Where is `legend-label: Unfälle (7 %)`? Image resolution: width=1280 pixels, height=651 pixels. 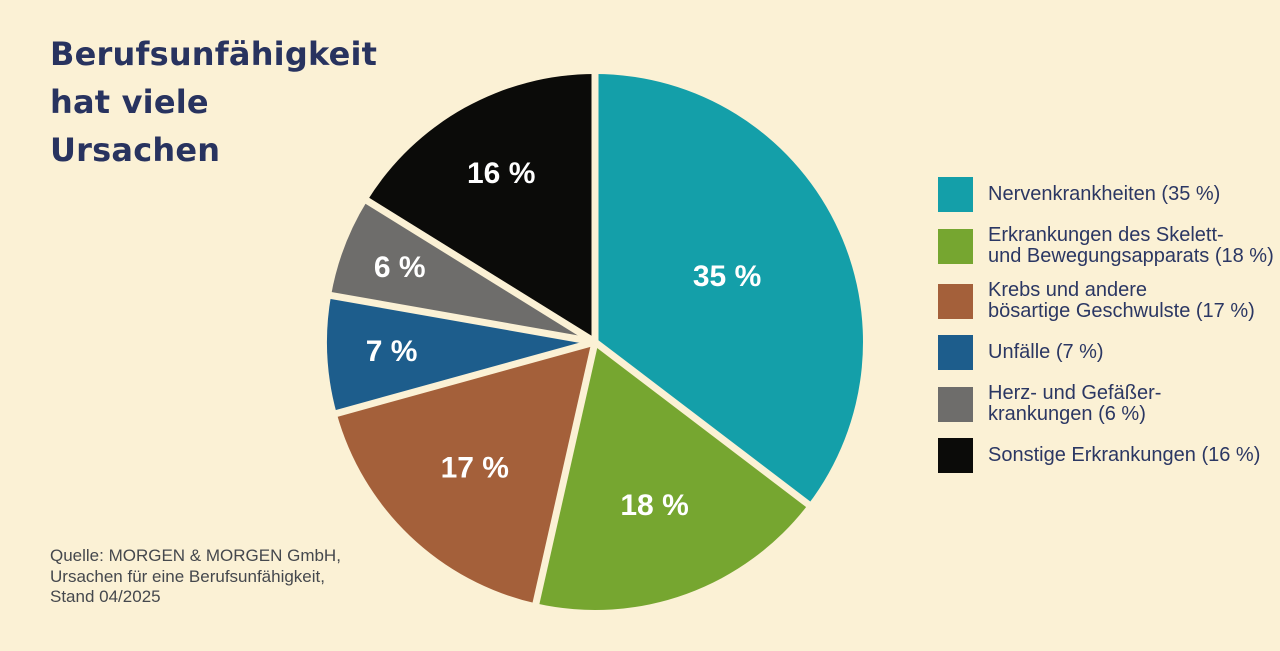
legend-label: Unfälle (7 %) is located at coordinates (1046, 352).